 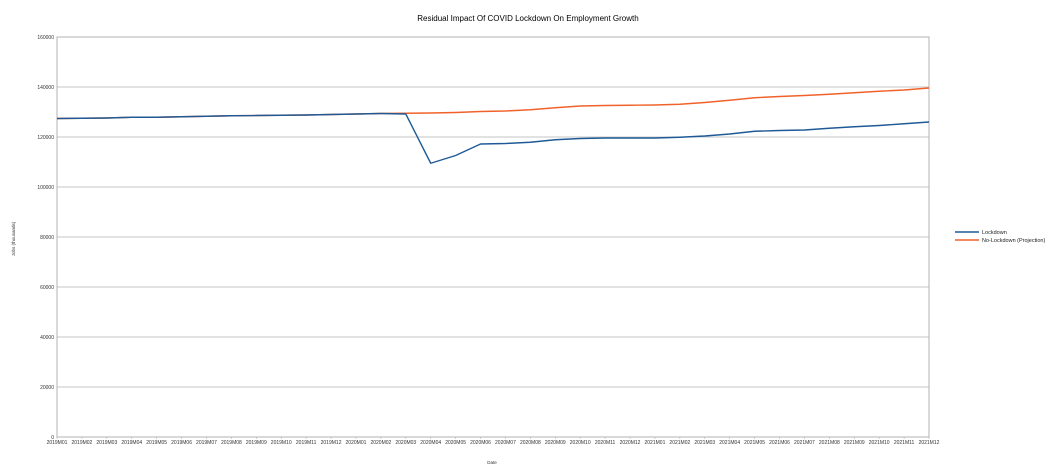 What do you see at coordinates (47, 388) in the screenshot?
I see `y-tick-label: 20000` at bounding box center [47, 388].